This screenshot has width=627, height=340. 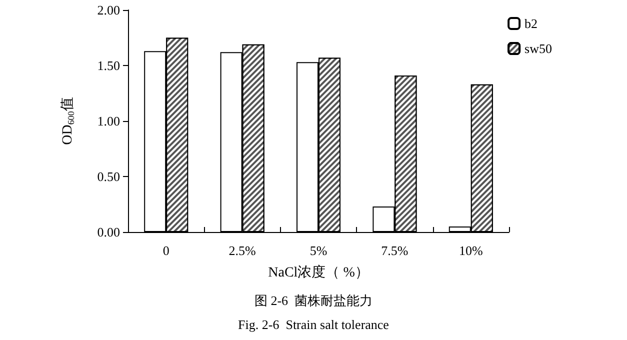 What do you see at coordinates (319, 250) in the screenshot?
I see `x-tick-label: 5%` at bounding box center [319, 250].